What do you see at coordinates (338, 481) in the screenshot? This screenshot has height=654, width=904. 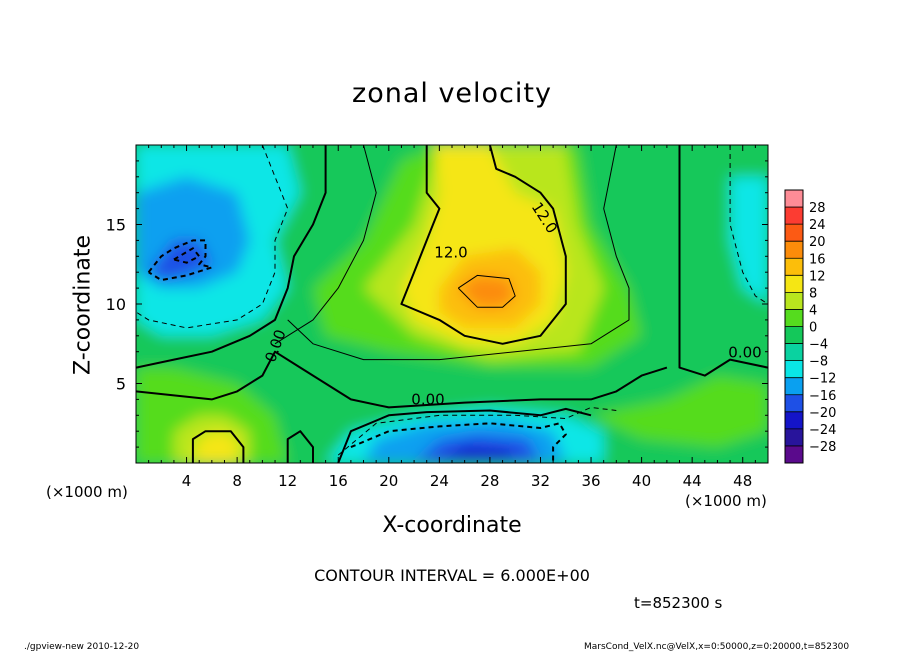 I see `x-tick-label: 16` at bounding box center [338, 481].